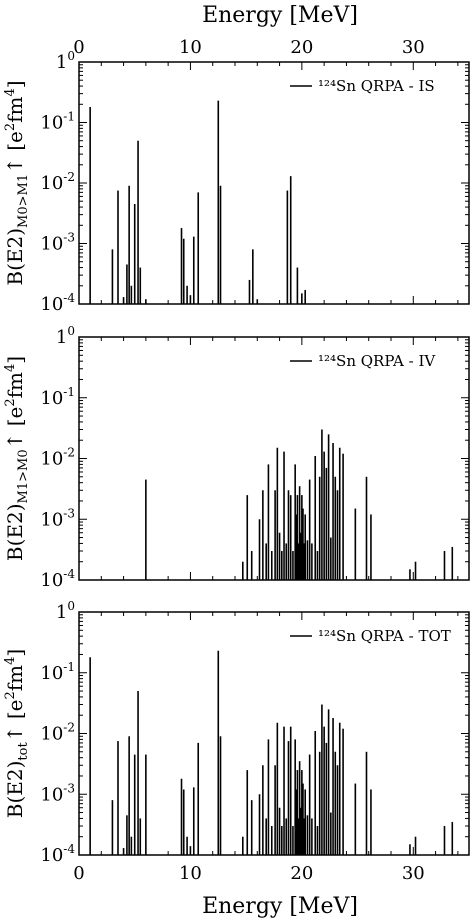  What do you see at coordinates (413, 47) in the screenshot?
I see `top-x-tick-label: 30` at bounding box center [413, 47].